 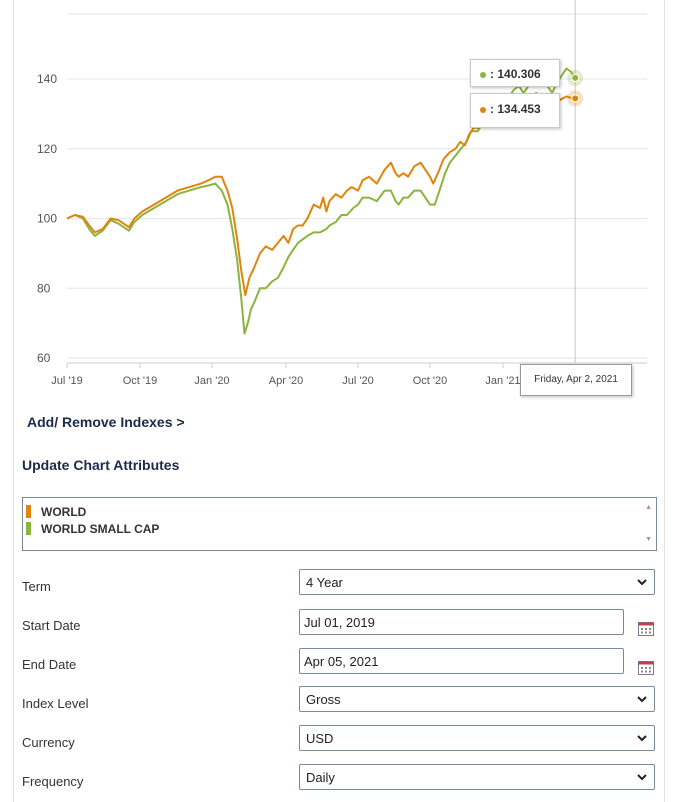 I want to click on term-value: 4 Year, so click(x=324, y=582).